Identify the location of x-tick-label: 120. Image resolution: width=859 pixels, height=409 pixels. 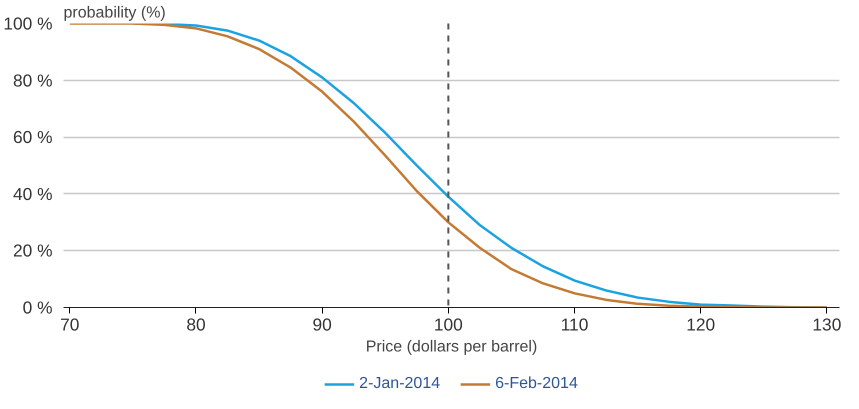
(701, 324).